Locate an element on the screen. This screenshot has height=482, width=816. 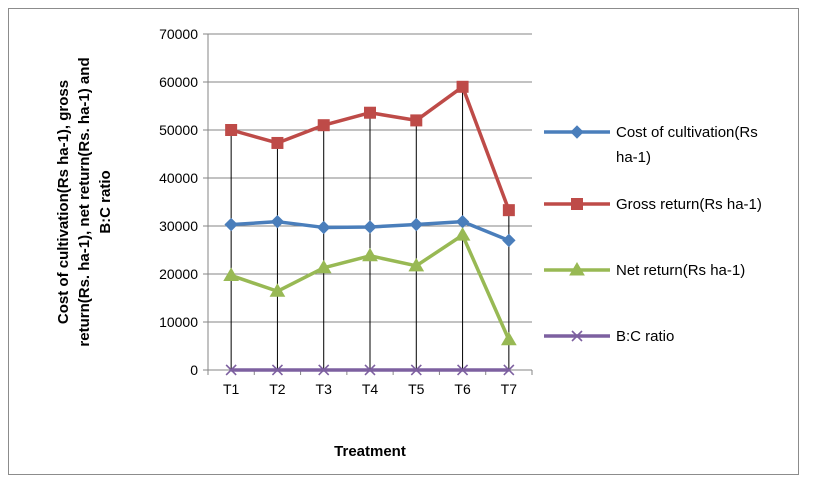
x-tick-label: T5 is located at coordinates (416, 389).